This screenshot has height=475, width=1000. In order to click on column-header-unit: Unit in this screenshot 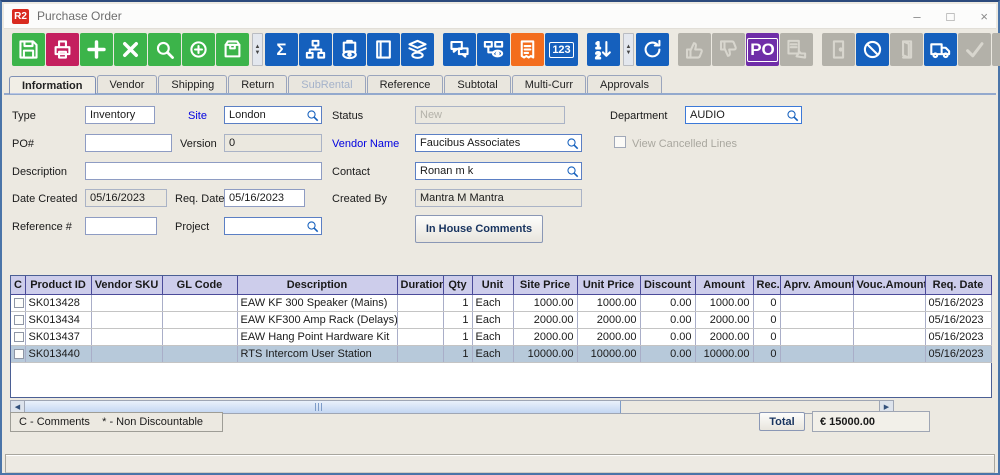, I will do `click(493, 285)`.